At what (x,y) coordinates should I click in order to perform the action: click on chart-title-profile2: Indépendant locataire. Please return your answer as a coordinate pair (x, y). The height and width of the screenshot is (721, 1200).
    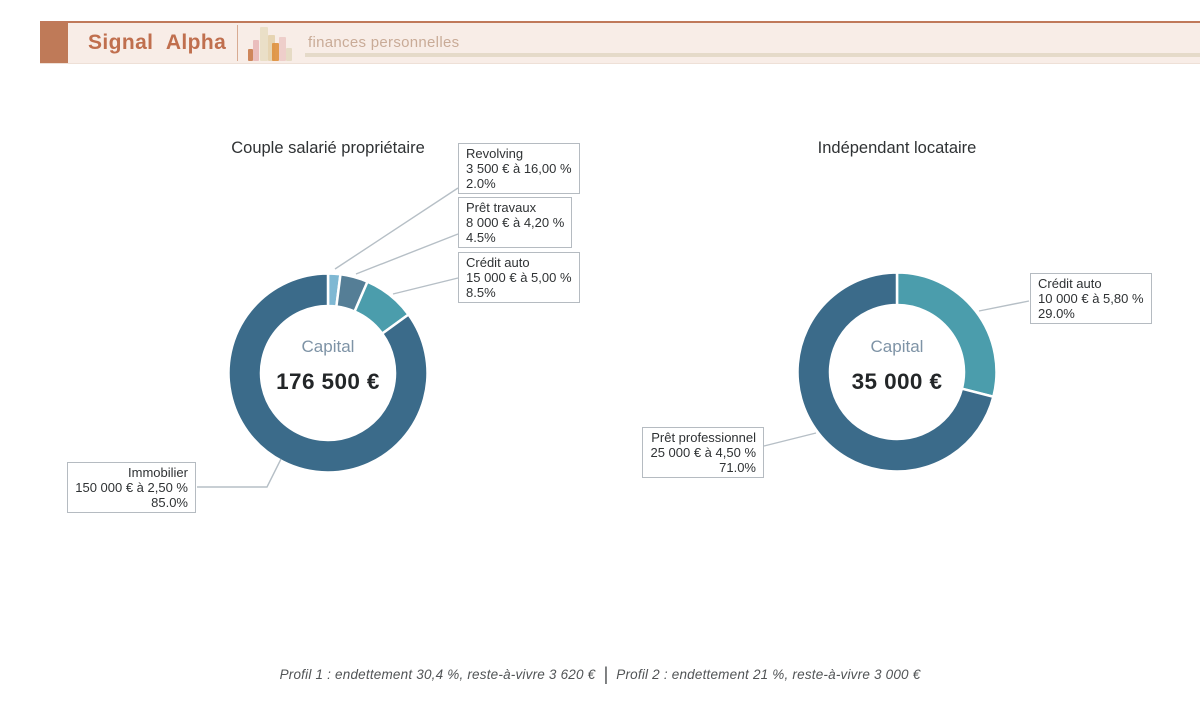
    Looking at the image, I should click on (897, 148).